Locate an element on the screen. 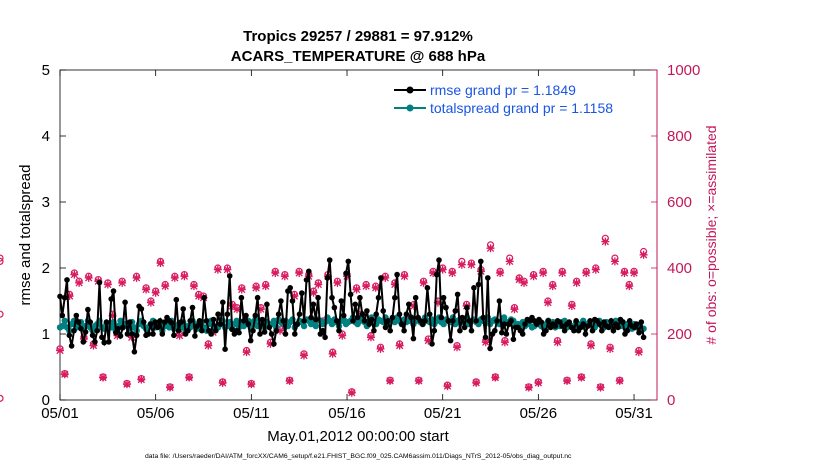  y2-tick-label: 400 is located at coordinates (679, 268).